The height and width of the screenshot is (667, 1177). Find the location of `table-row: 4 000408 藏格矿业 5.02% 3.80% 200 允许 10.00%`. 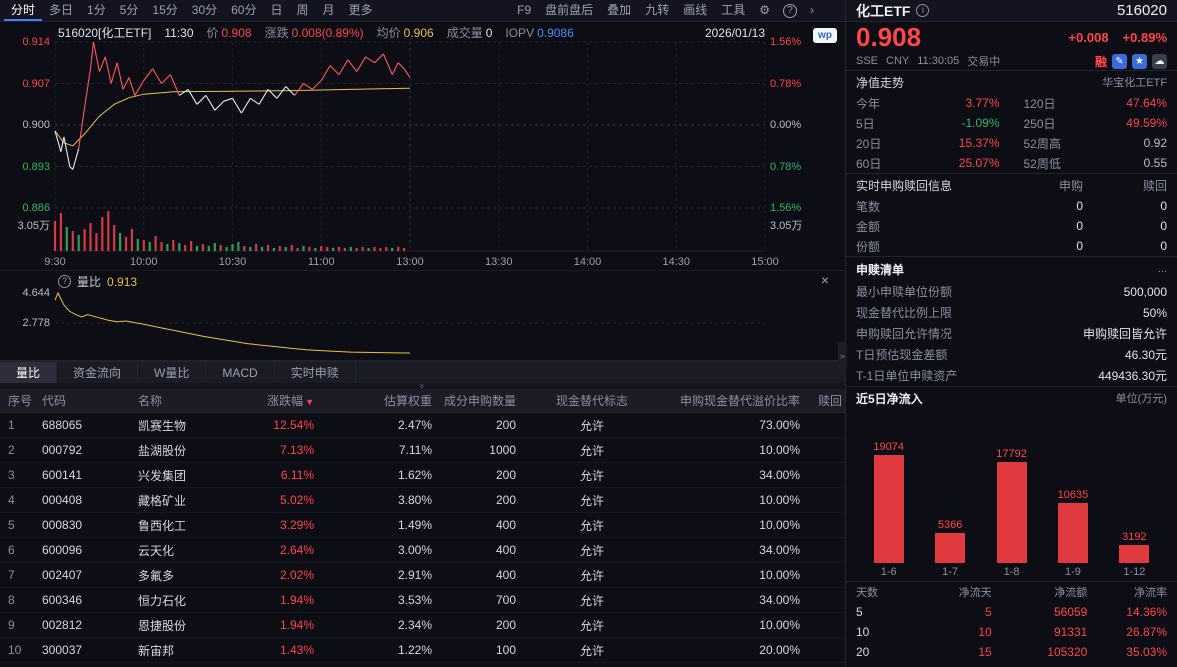

table-row: 4 000408 藏格矿业 5.02% 3.80% 200 允许 10.00% is located at coordinates (422, 500).